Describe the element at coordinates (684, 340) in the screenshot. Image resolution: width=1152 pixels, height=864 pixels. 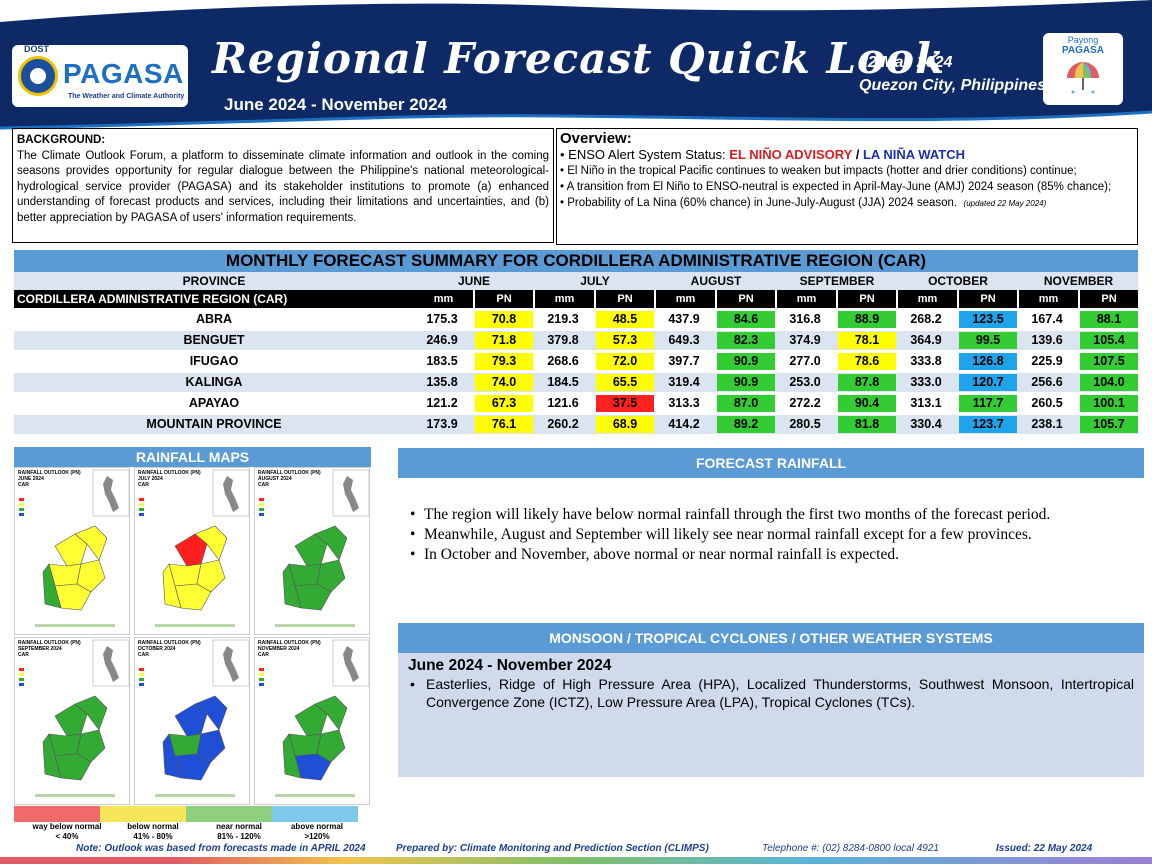
I see `mm-value: 649.3` at that location.